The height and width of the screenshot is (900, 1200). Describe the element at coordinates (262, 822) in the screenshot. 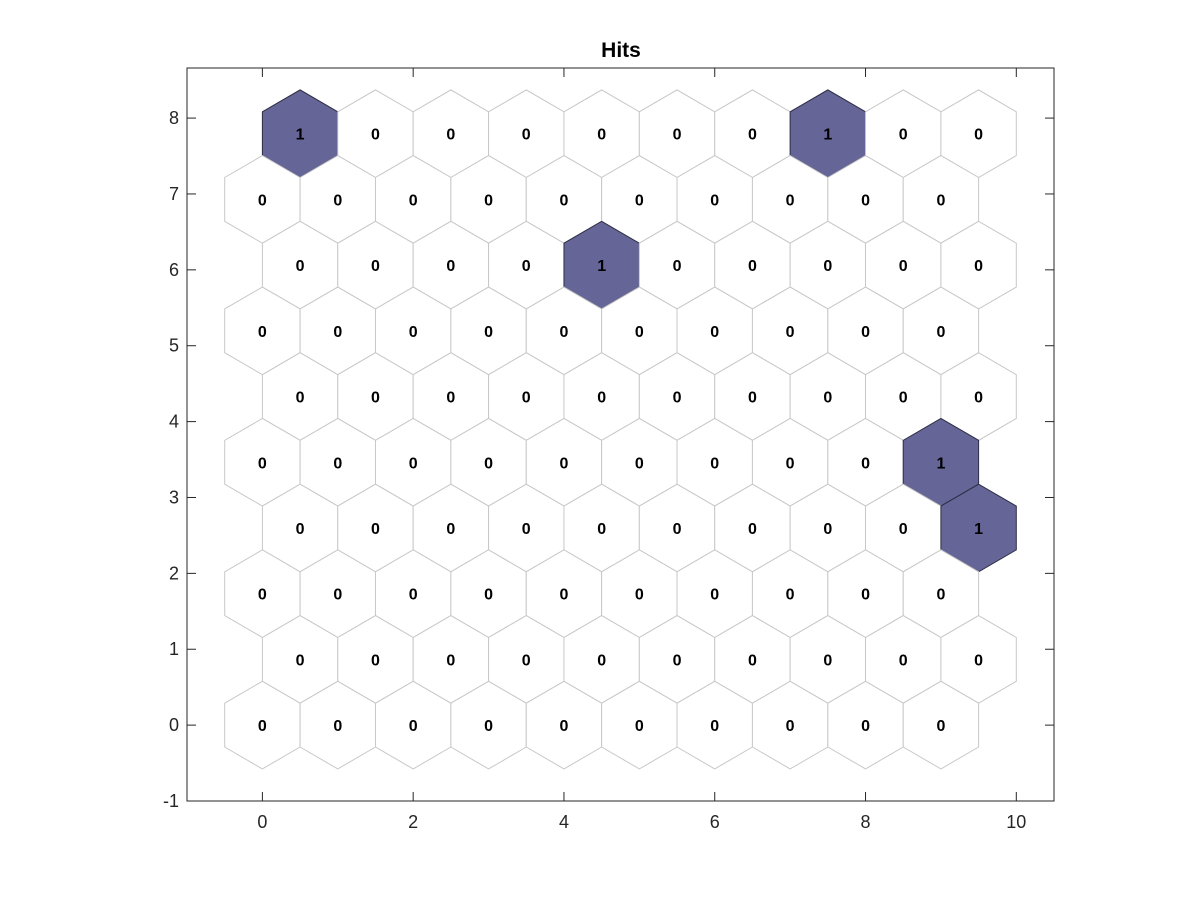

I see `x-tick-label: 0` at that location.